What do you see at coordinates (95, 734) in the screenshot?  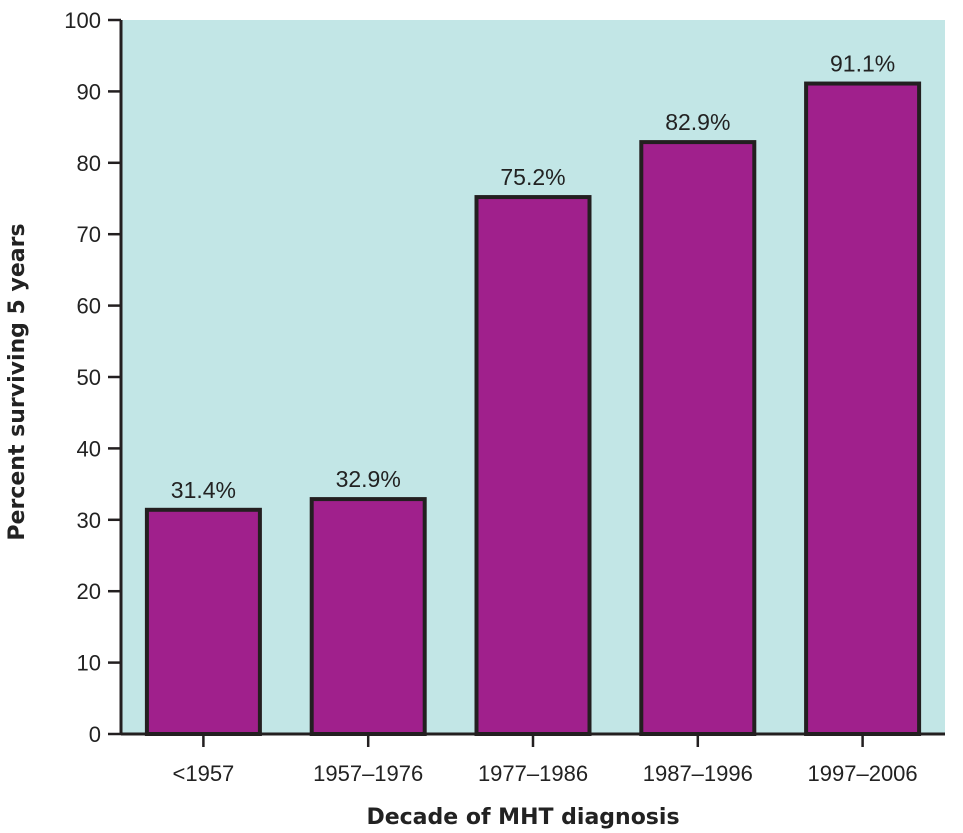 I see `y-tick-label: 0` at bounding box center [95, 734].